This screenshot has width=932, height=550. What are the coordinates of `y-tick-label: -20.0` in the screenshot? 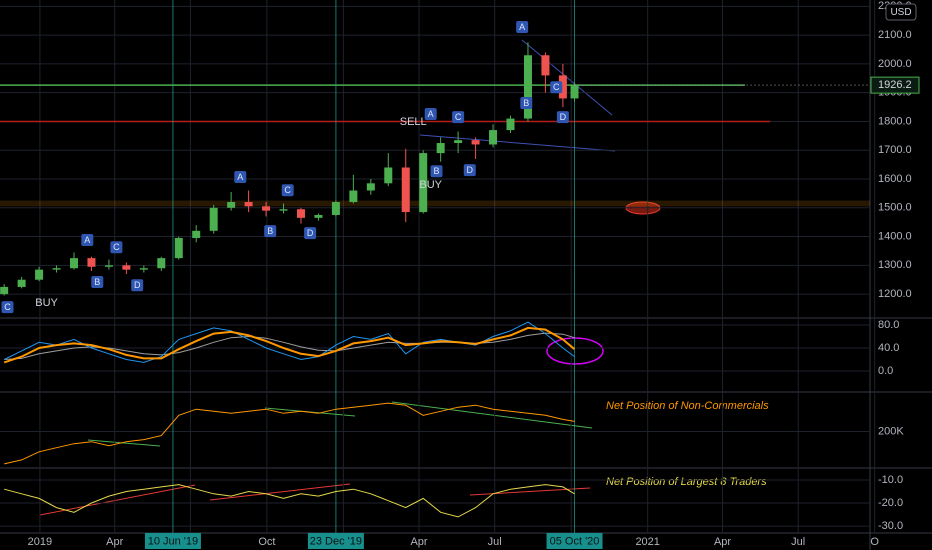 It's located at (890, 503).